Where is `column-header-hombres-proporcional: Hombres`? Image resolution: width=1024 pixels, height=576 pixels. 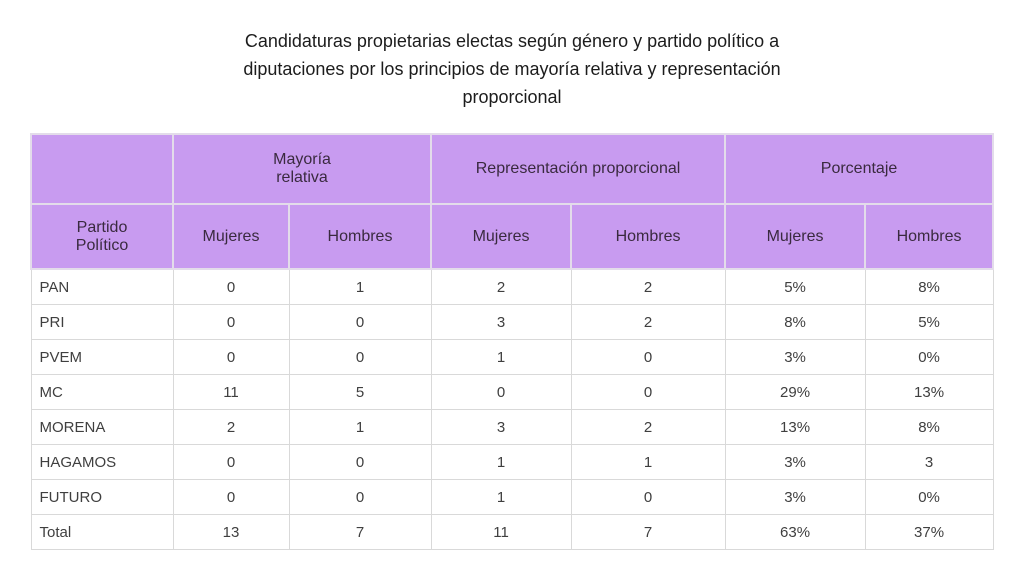
column-header-hombres-proporcional: Hombres is located at coordinates (648, 236).